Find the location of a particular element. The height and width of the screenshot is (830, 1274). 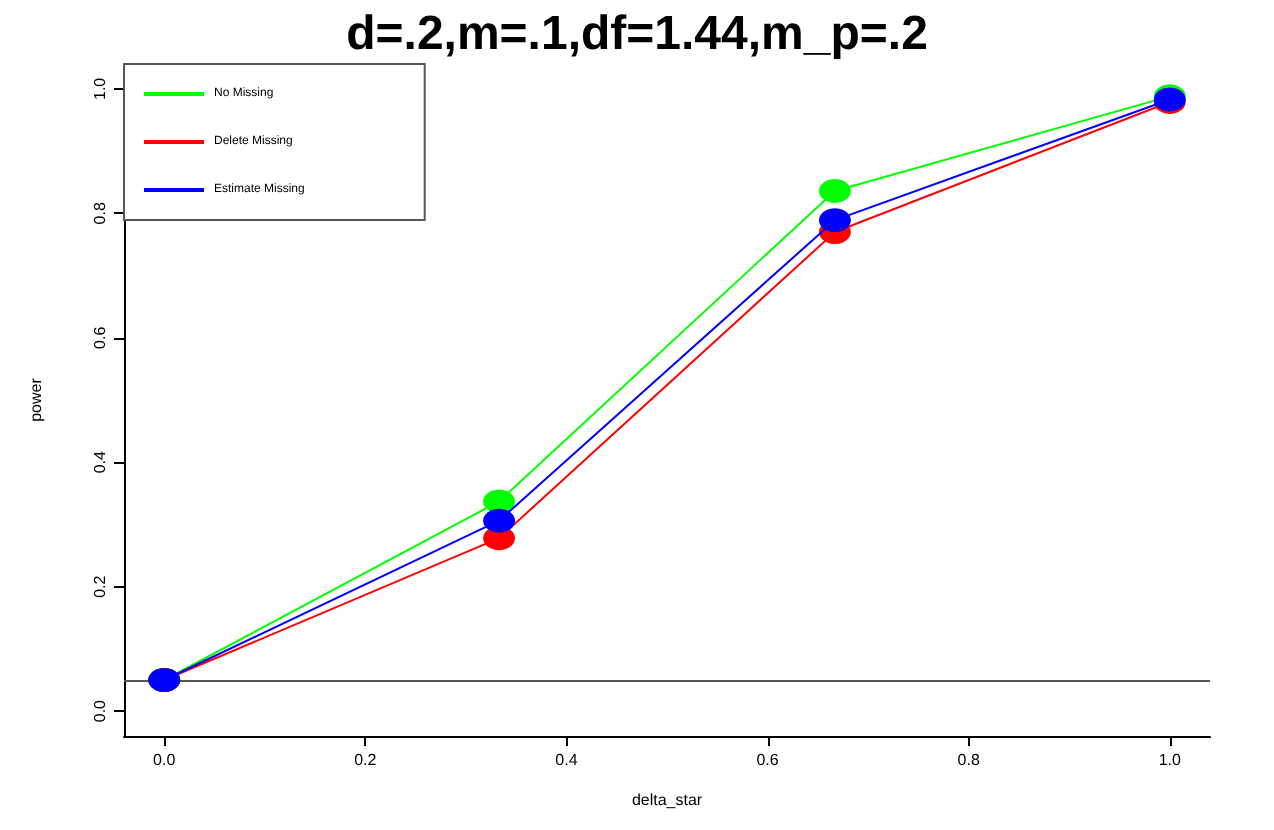

y-tick-label: 0.4 is located at coordinates (100, 462).